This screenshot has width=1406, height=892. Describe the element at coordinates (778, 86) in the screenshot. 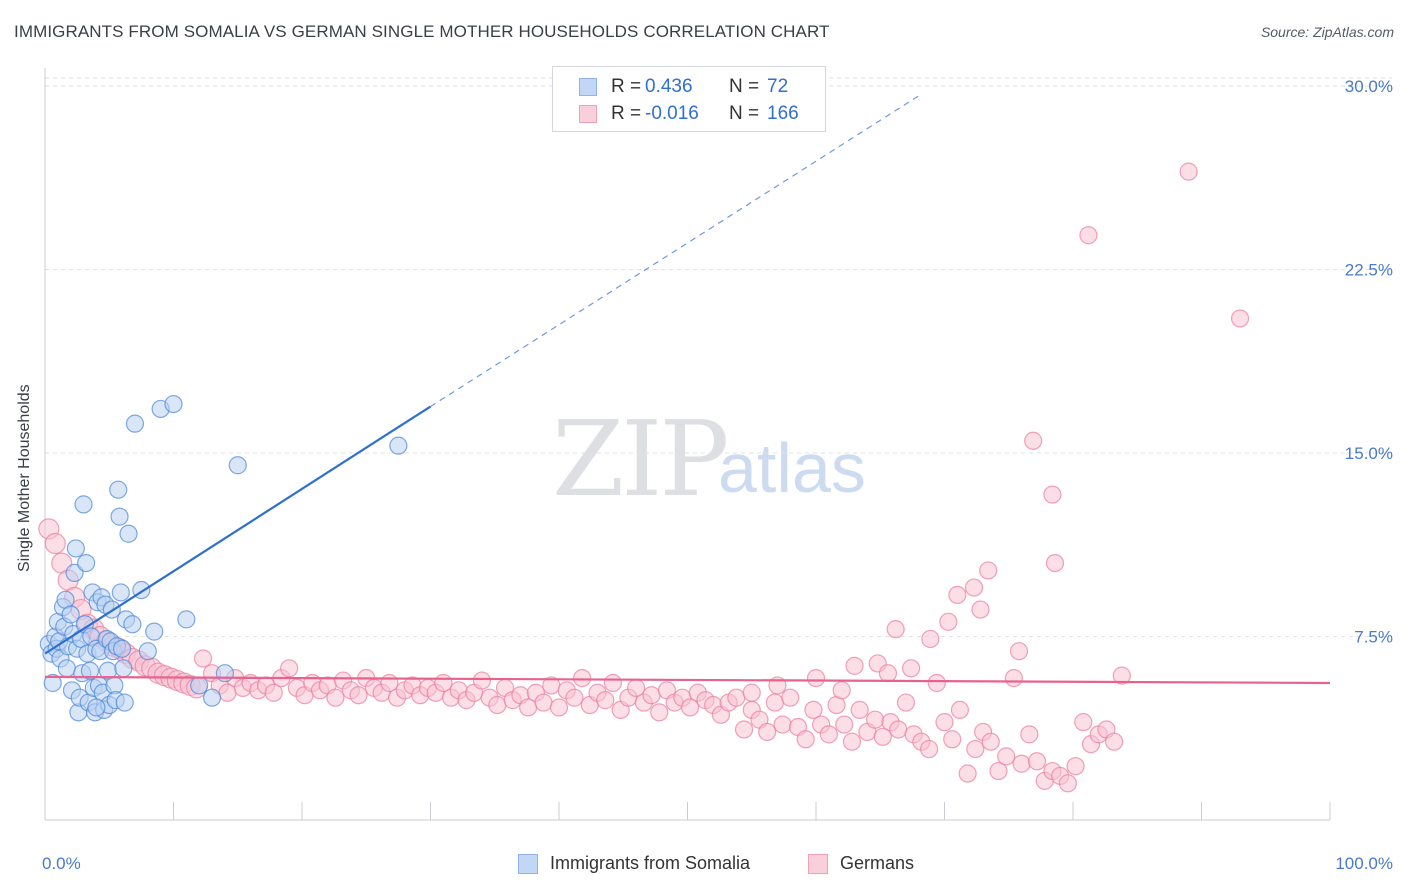

I see `legend-n-value: 72` at that location.